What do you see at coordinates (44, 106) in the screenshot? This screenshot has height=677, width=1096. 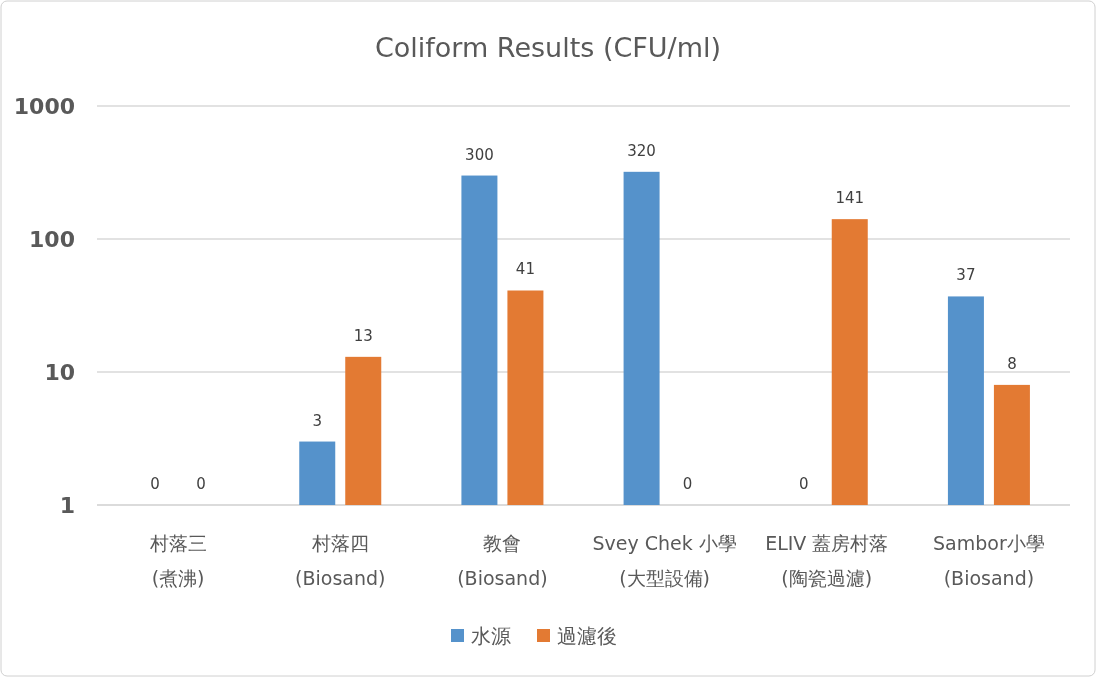 I see `y-tick-label: 1000` at bounding box center [44, 106].